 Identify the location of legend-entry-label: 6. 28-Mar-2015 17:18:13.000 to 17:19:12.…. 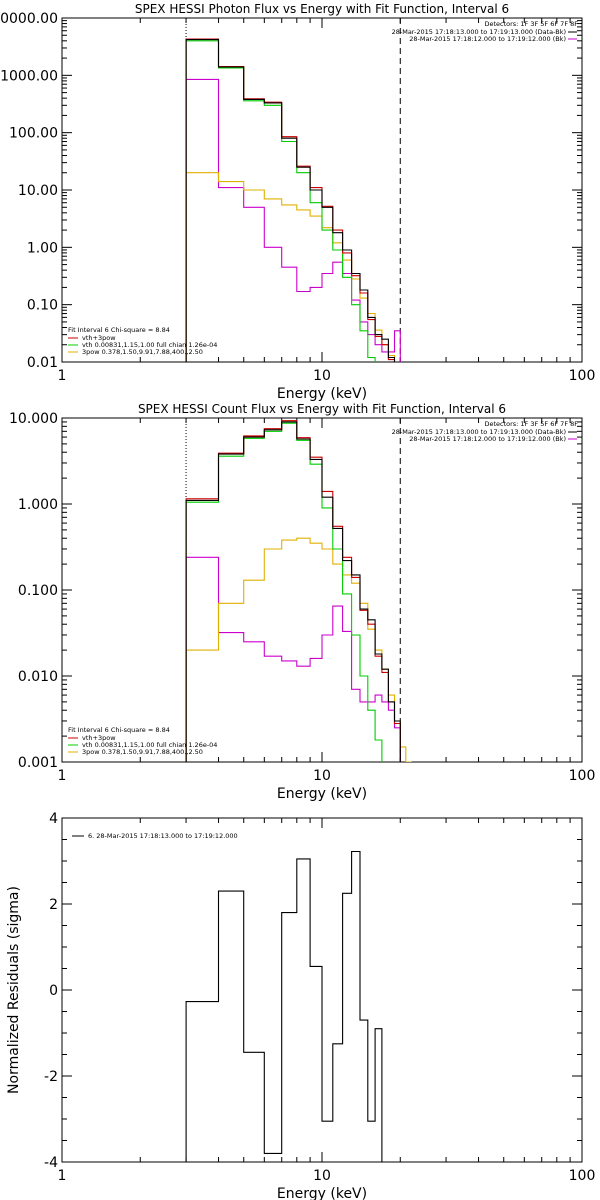
(163, 836).